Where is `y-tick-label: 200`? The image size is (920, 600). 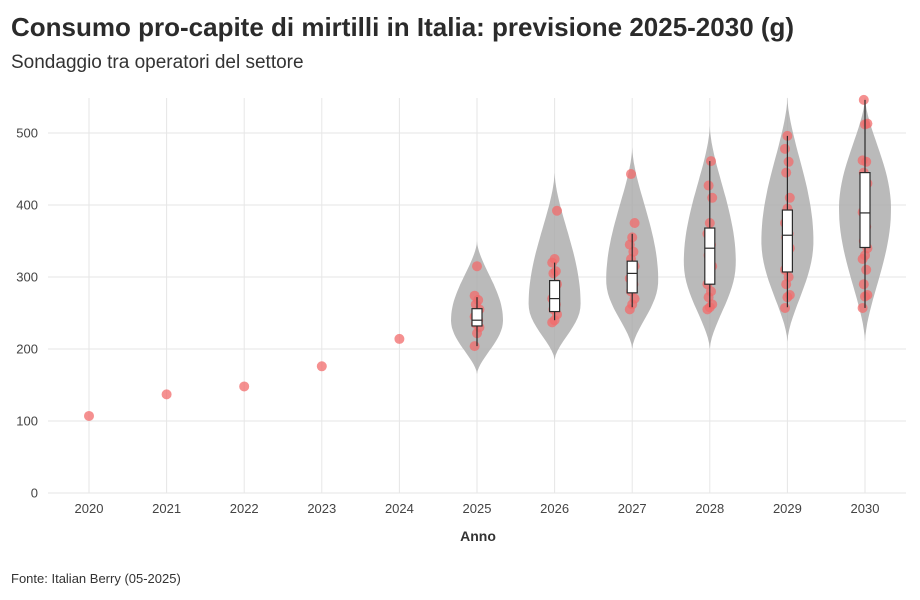 y-tick-label: 200 is located at coordinates (27, 349).